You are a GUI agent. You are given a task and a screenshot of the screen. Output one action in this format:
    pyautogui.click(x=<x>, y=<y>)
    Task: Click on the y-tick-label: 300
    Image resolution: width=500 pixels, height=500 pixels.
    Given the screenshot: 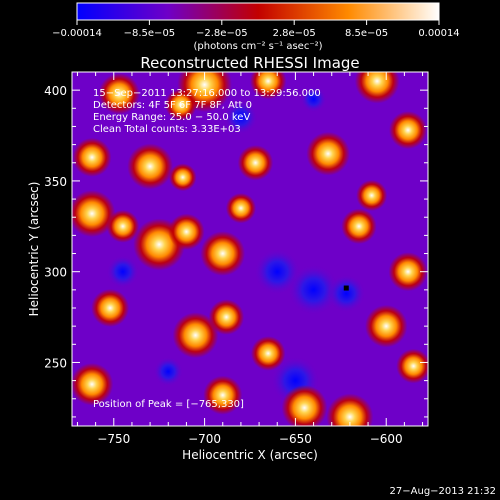 What is the action you would take?
    pyautogui.click(x=55, y=273)
    